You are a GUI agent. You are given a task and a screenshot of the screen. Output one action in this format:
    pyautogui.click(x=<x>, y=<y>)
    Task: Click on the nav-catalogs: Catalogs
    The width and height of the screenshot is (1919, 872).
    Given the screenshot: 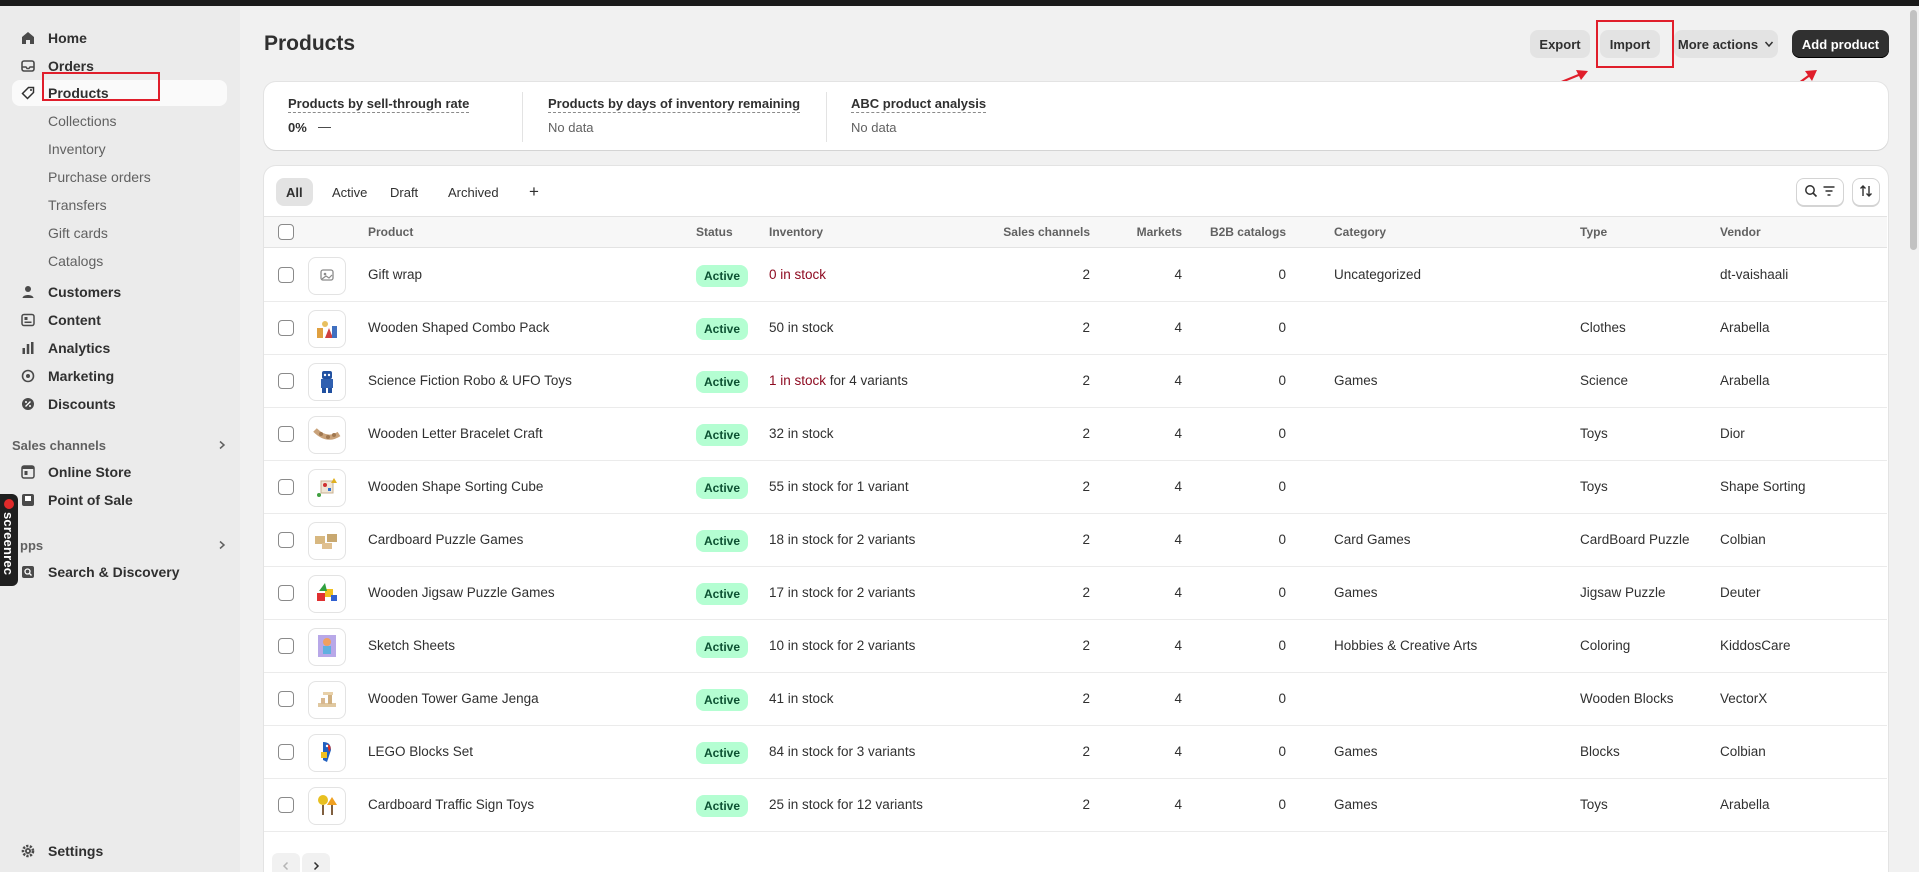 What is the action you would take?
    pyautogui.click(x=119, y=261)
    